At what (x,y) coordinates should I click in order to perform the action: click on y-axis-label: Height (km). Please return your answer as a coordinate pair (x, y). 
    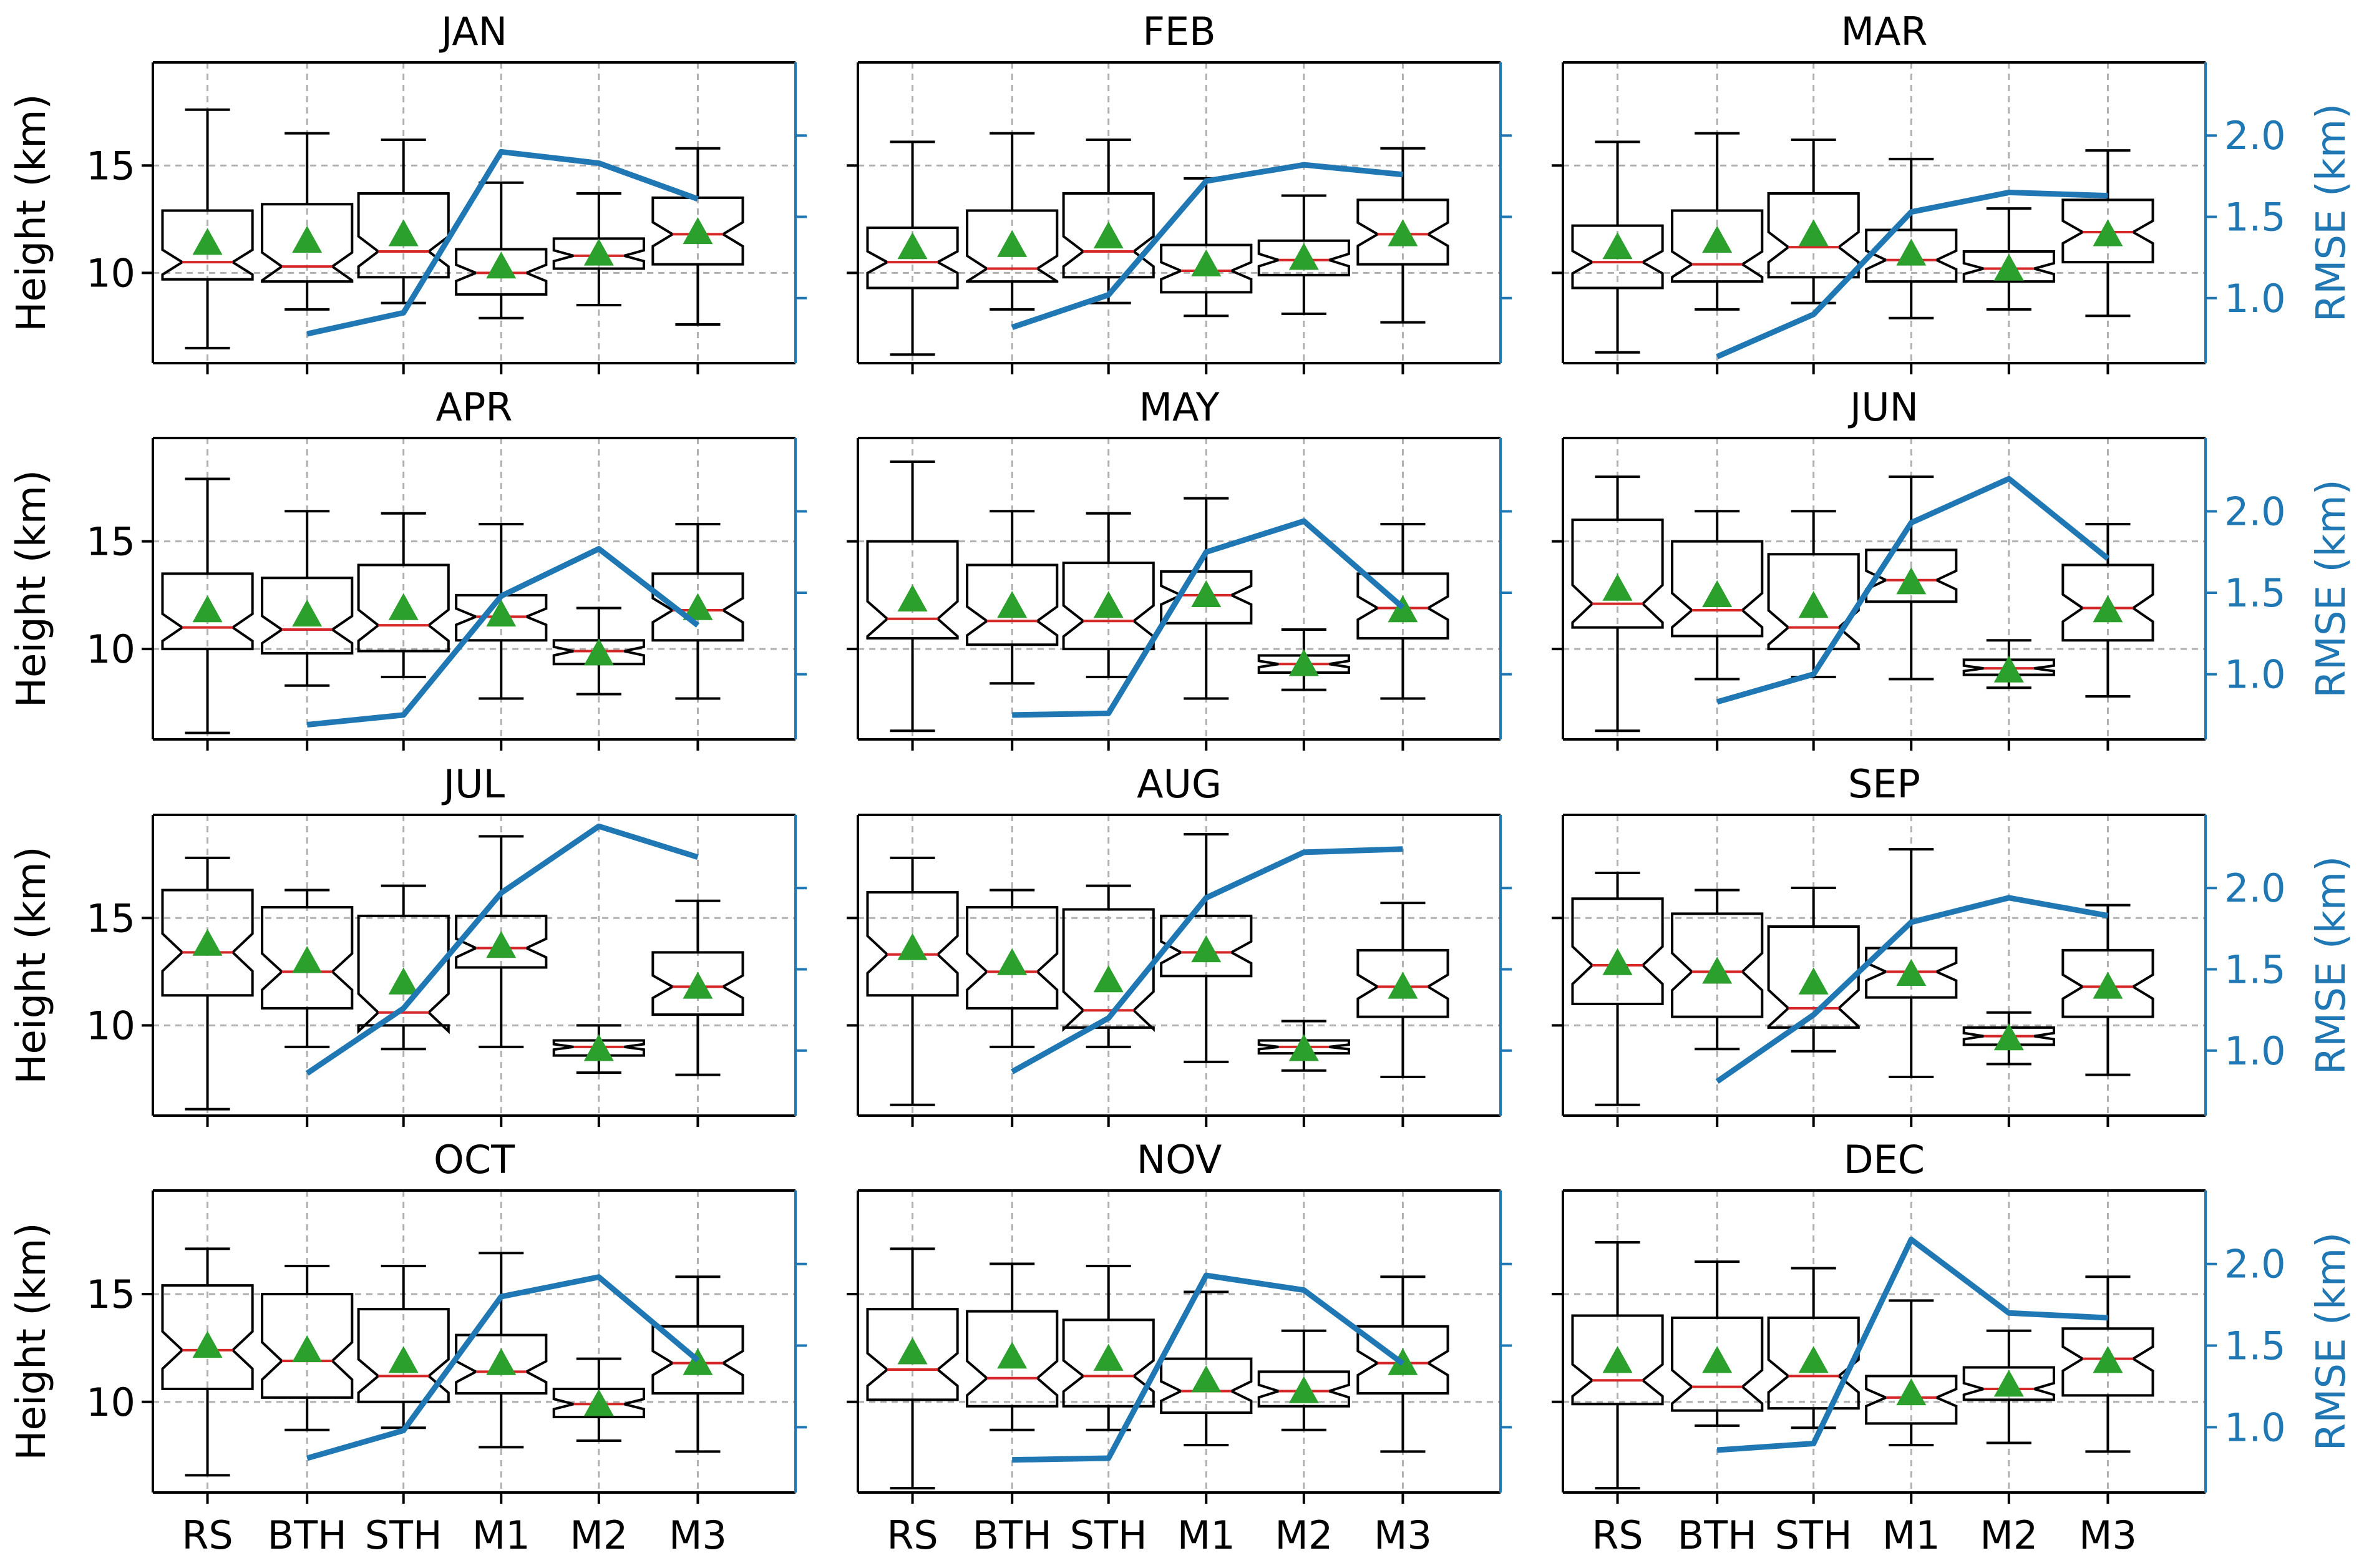
    Looking at the image, I should click on (32, 213).